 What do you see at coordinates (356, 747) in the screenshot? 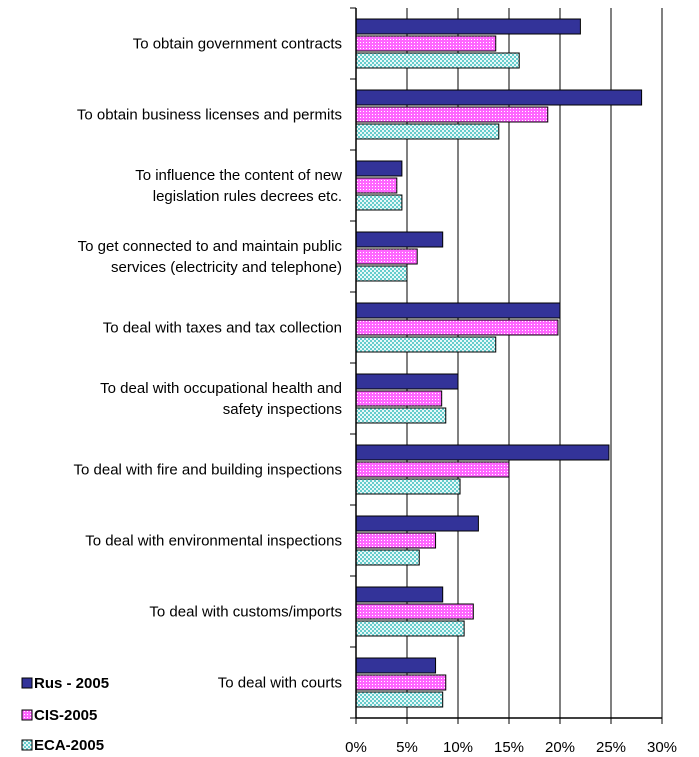
I see `x-tick-label: 0%` at bounding box center [356, 747].